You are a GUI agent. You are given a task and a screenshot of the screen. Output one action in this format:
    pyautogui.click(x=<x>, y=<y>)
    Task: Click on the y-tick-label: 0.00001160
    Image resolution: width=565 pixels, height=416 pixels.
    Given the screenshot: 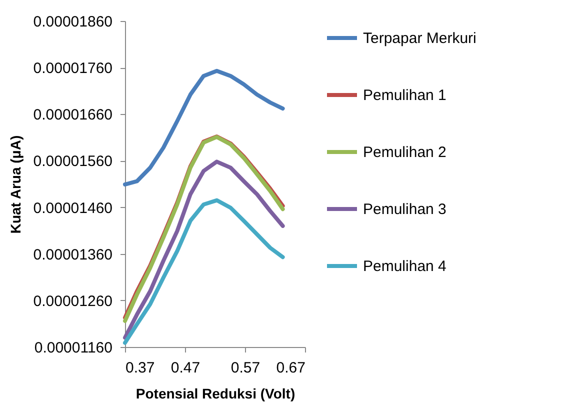 What is the action you would take?
    pyautogui.click(x=73, y=348)
    